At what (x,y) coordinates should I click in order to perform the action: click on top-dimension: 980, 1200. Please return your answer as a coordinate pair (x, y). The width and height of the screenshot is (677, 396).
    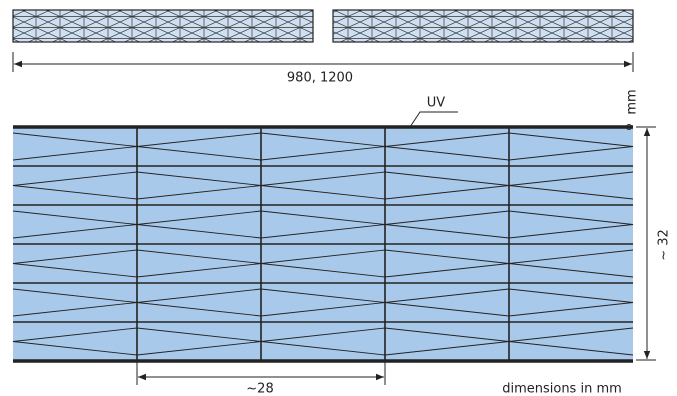
    Looking at the image, I should click on (320, 78).